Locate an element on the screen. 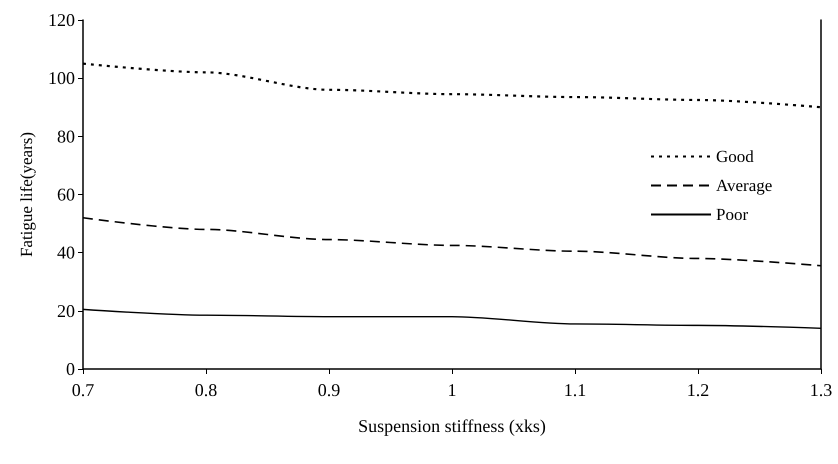  y-tick-label: 0 is located at coordinates (70, 369).